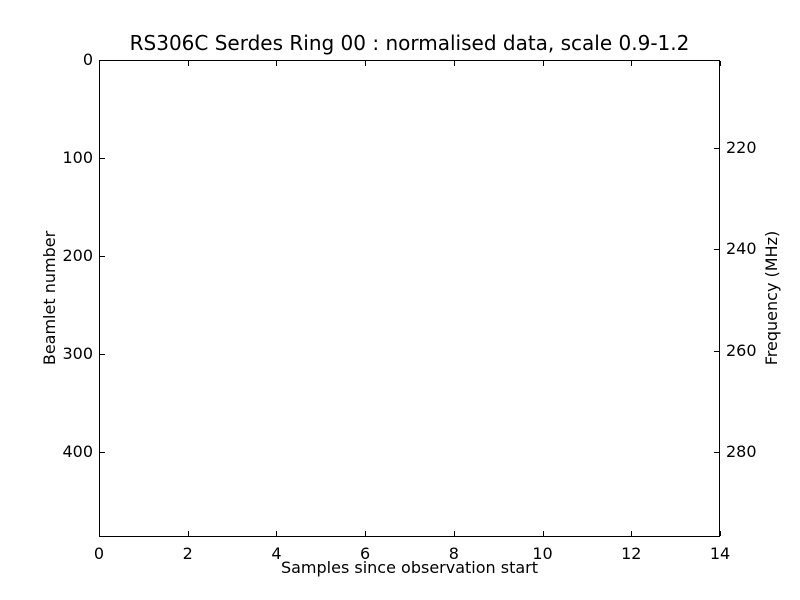  Describe the element at coordinates (453, 553) in the screenshot. I see `x-tick-label: 8` at that location.